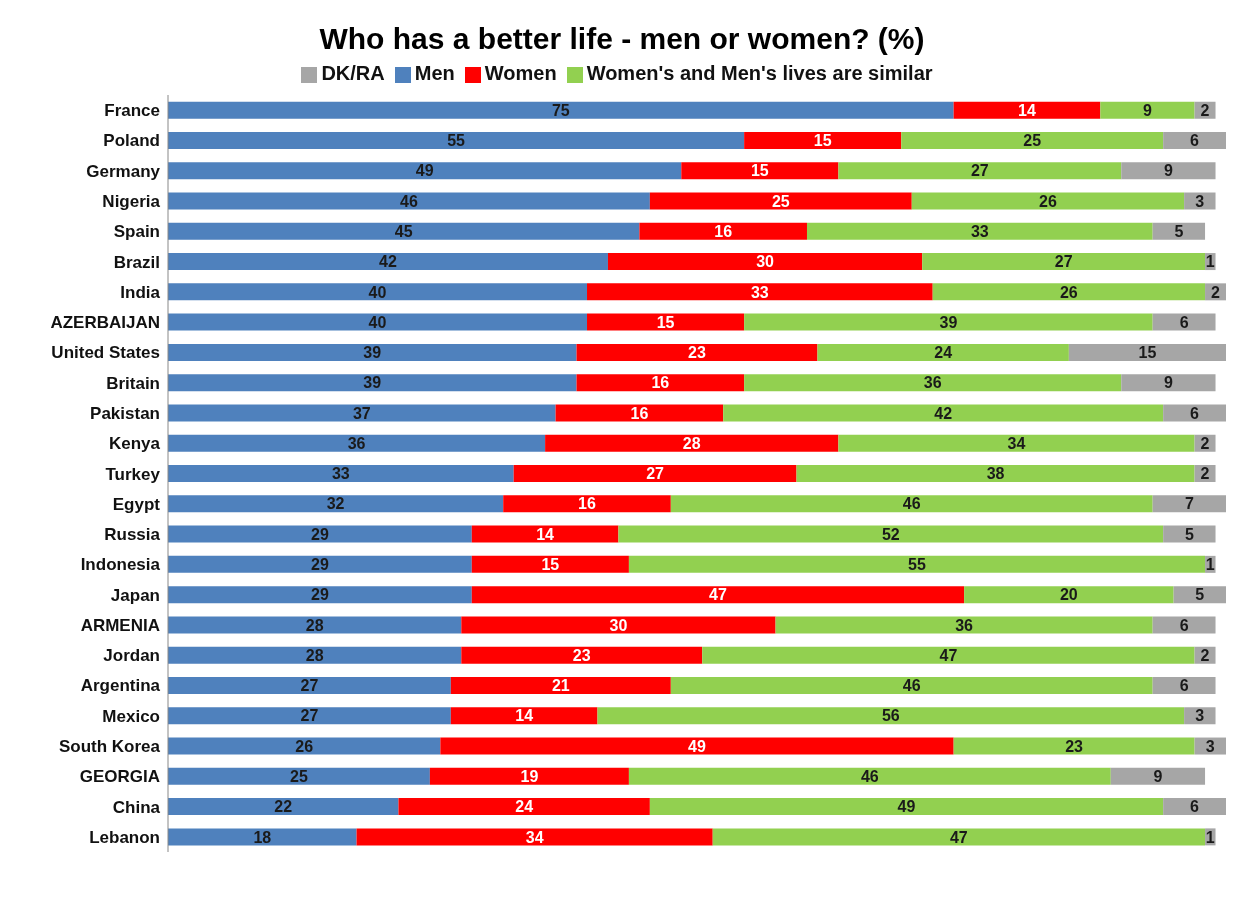 The height and width of the screenshot is (900, 1244). Describe the element at coordinates (131, 656) in the screenshot. I see `y-tick-label: Jordan` at that location.